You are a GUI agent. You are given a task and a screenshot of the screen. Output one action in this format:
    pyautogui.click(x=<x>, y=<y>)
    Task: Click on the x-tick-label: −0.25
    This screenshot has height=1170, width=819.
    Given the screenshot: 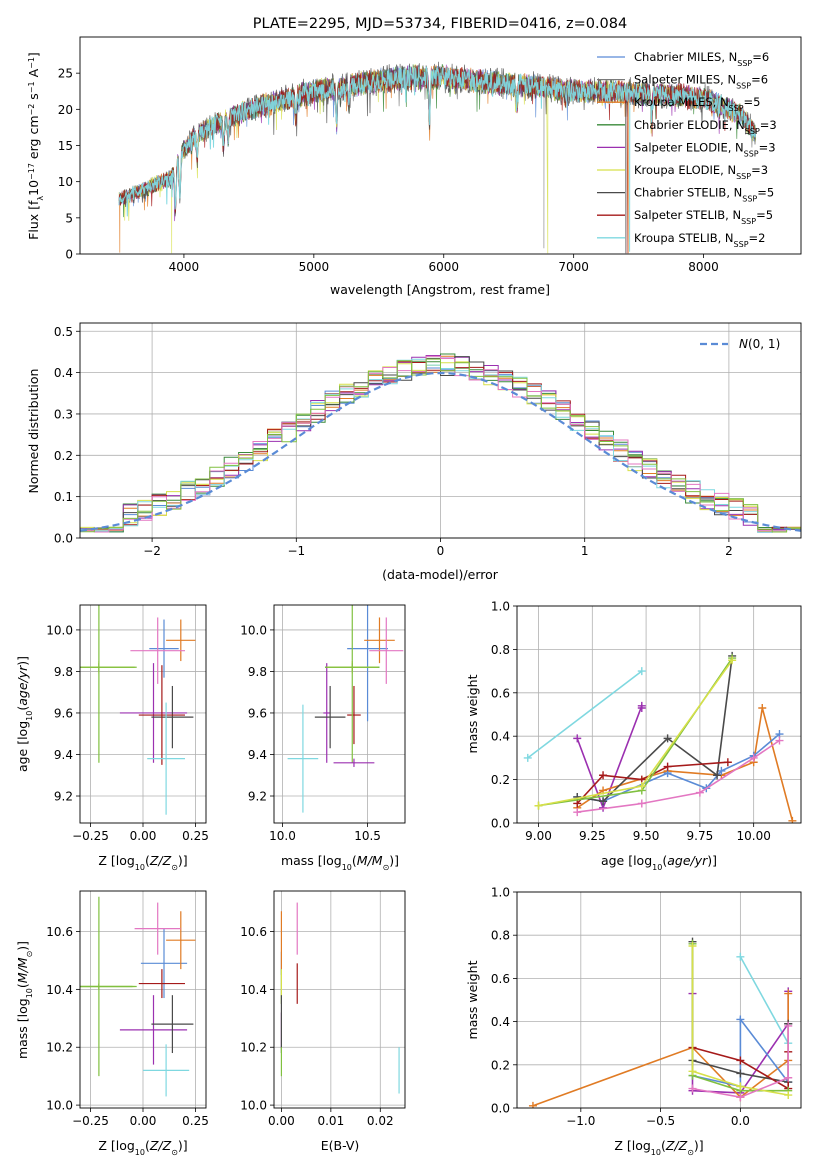 What is the action you would take?
    pyautogui.click(x=90, y=1121)
    